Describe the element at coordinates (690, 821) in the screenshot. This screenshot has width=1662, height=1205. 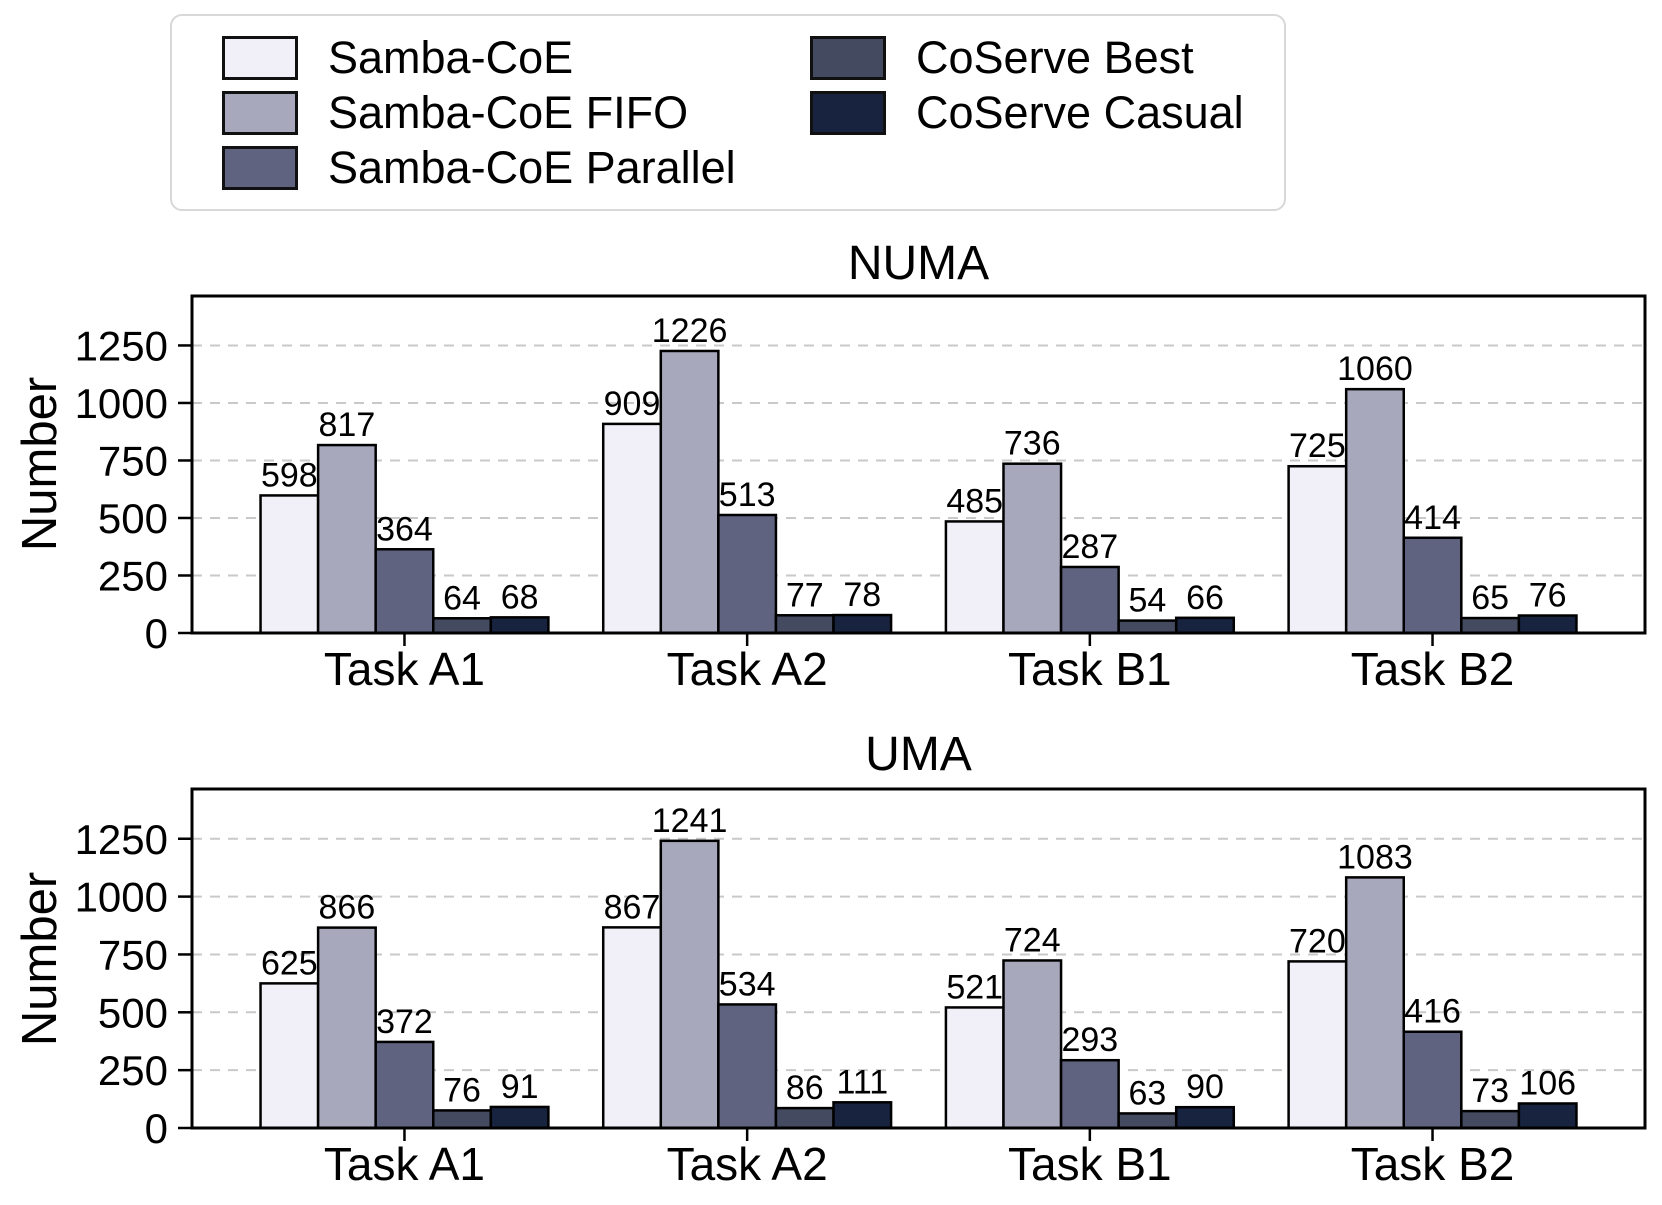
I see `bar-value-label: 1241` at that location.